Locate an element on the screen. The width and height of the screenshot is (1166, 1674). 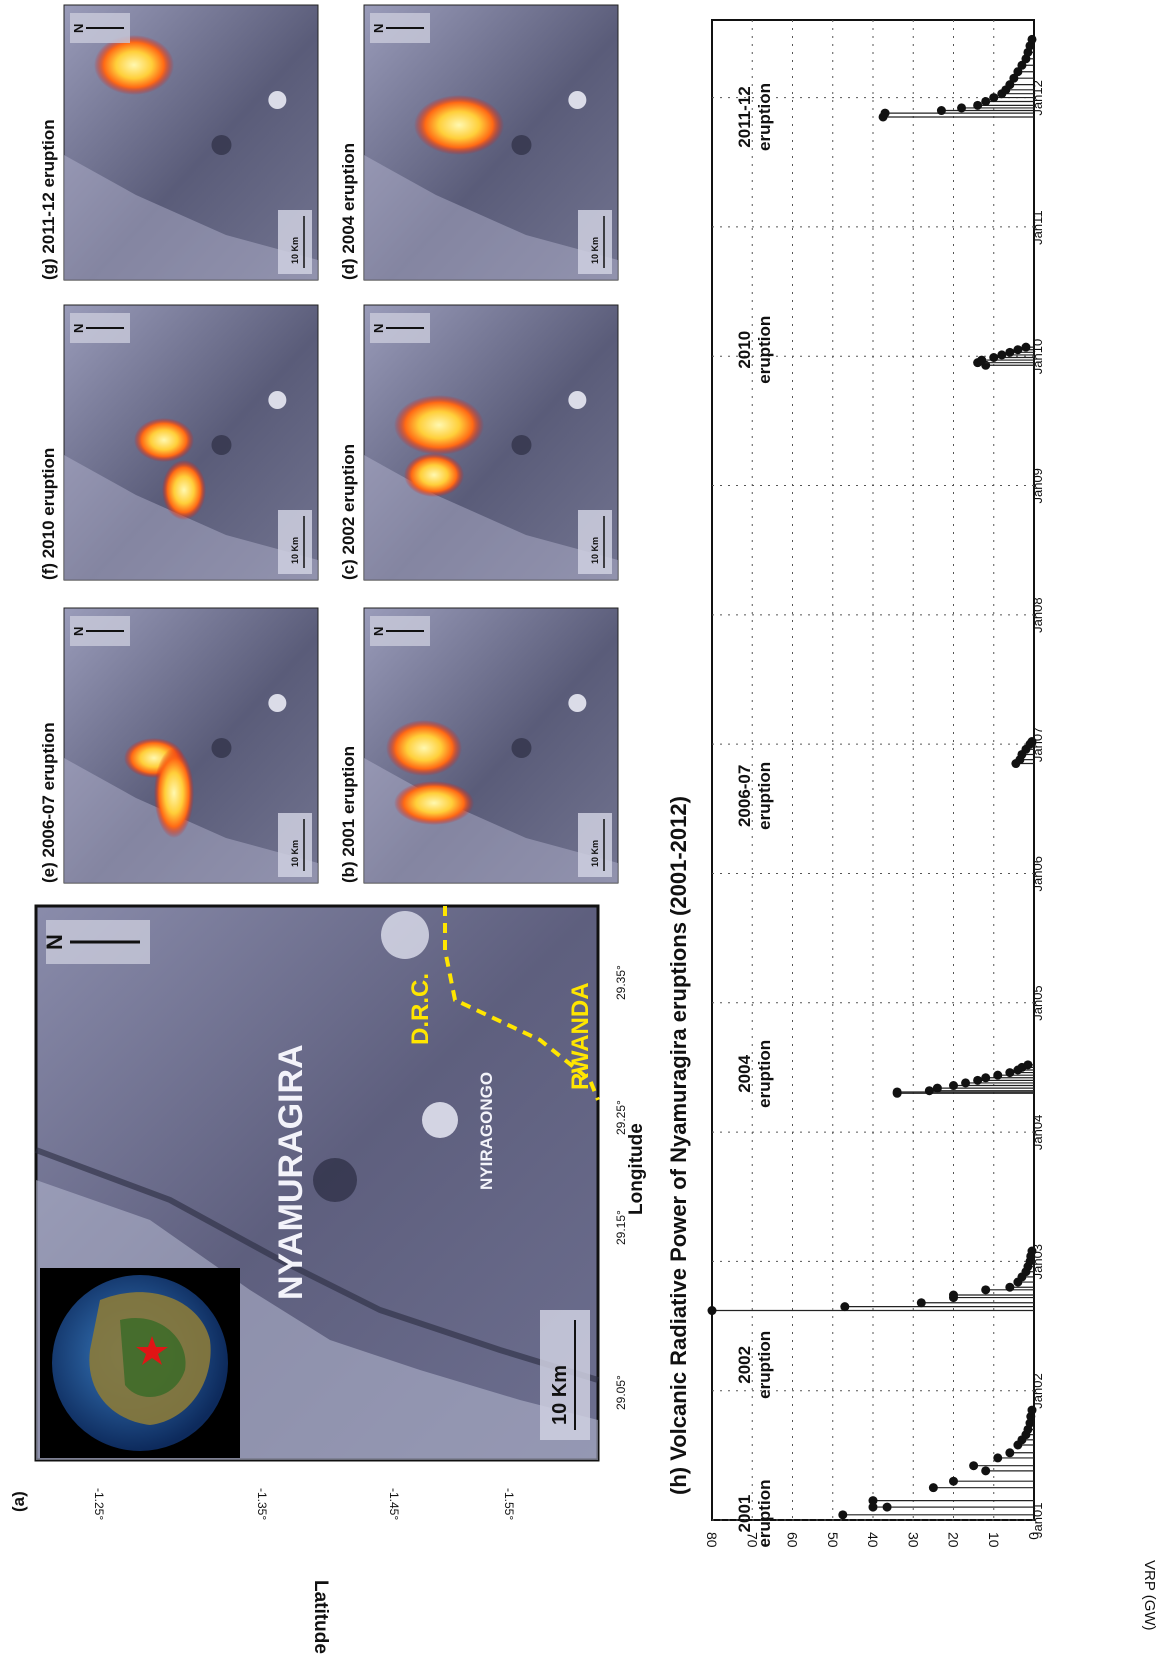
xtick-label-Jan11: Jan11 is located at coordinates (1037, 227).